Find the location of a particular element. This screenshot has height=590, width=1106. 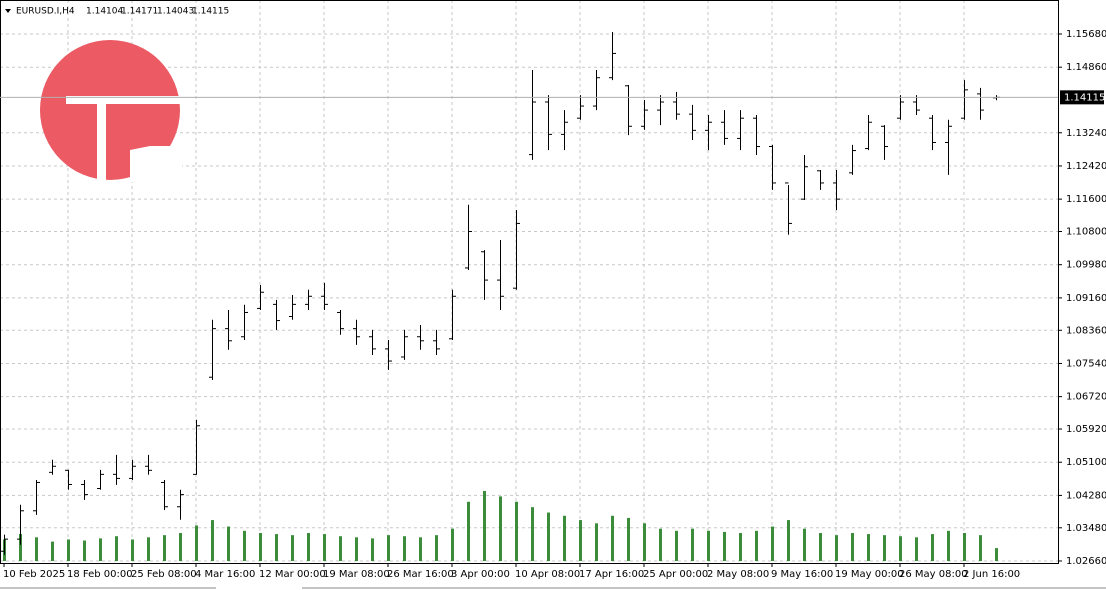

x-tick-label: 2 Jun 16:00 is located at coordinates (991, 574).